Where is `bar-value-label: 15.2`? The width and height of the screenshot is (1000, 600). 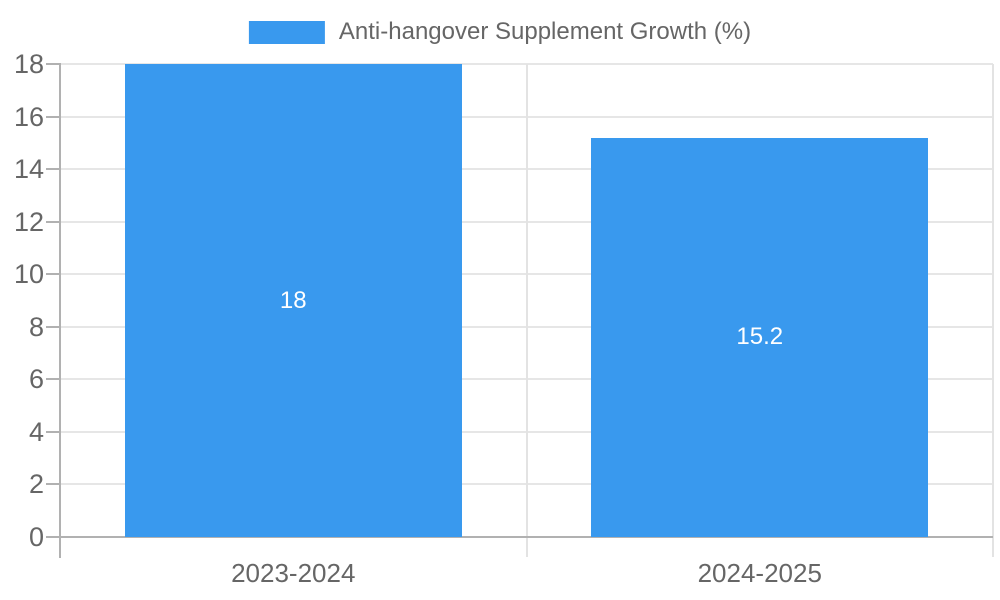
bar-value-label: 15.2 is located at coordinates (760, 337).